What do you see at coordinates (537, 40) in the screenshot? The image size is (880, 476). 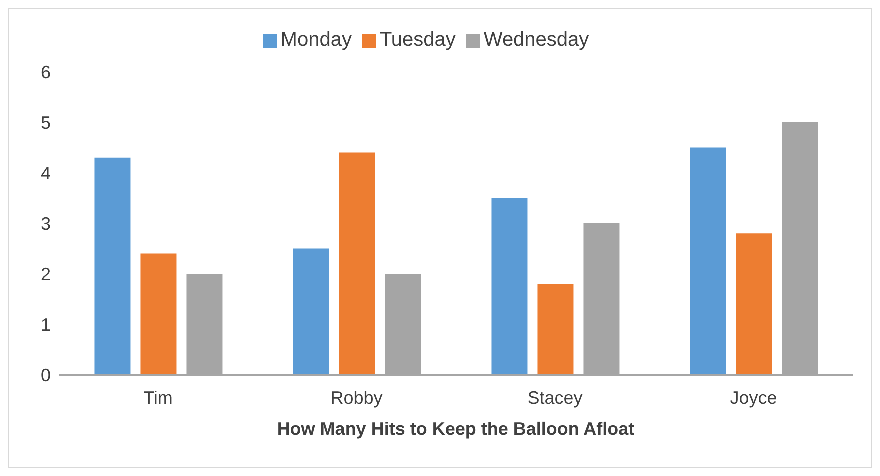 I see `legend-label: Wednesday` at bounding box center [537, 40].